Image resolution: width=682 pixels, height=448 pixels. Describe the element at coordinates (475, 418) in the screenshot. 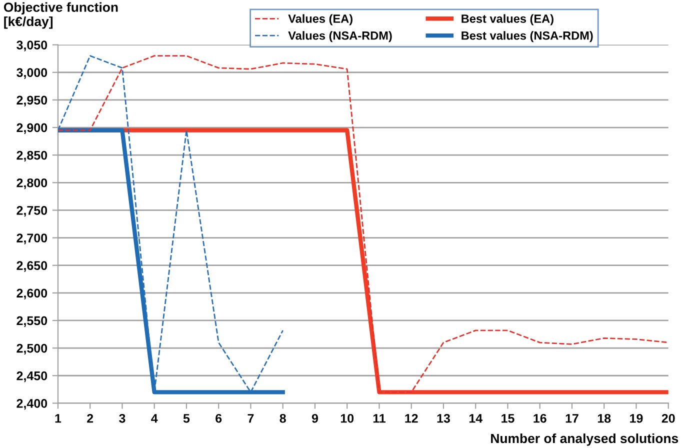

I see `x-tick-label: 14` at that location.